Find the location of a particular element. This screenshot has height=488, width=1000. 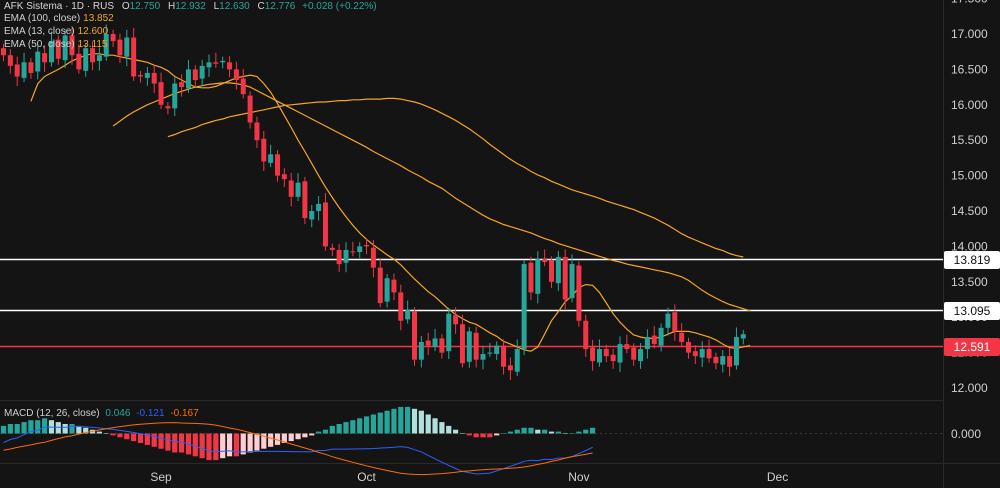

ema50-legend: EMA (50, close) 13.115 is located at coordinates (55, 44).